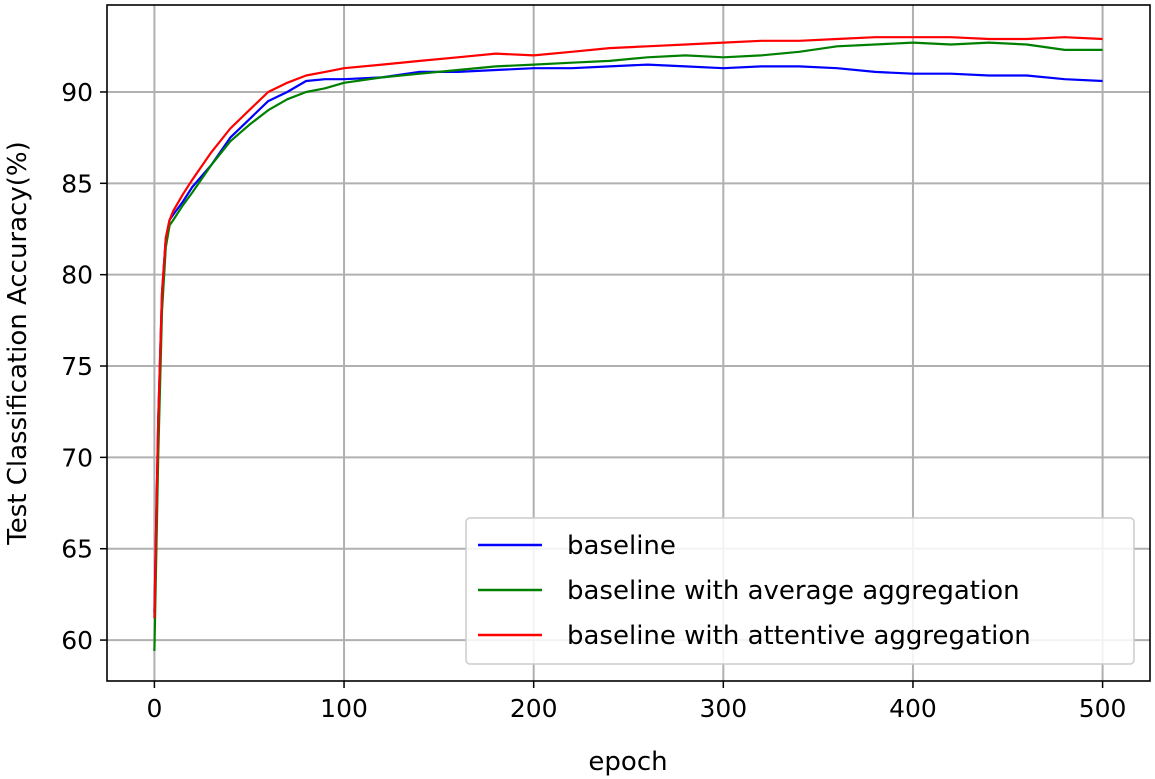 Image resolution: width=1155 pixels, height=779 pixels. I want to click on y-tick-label: 75, so click(77, 366).